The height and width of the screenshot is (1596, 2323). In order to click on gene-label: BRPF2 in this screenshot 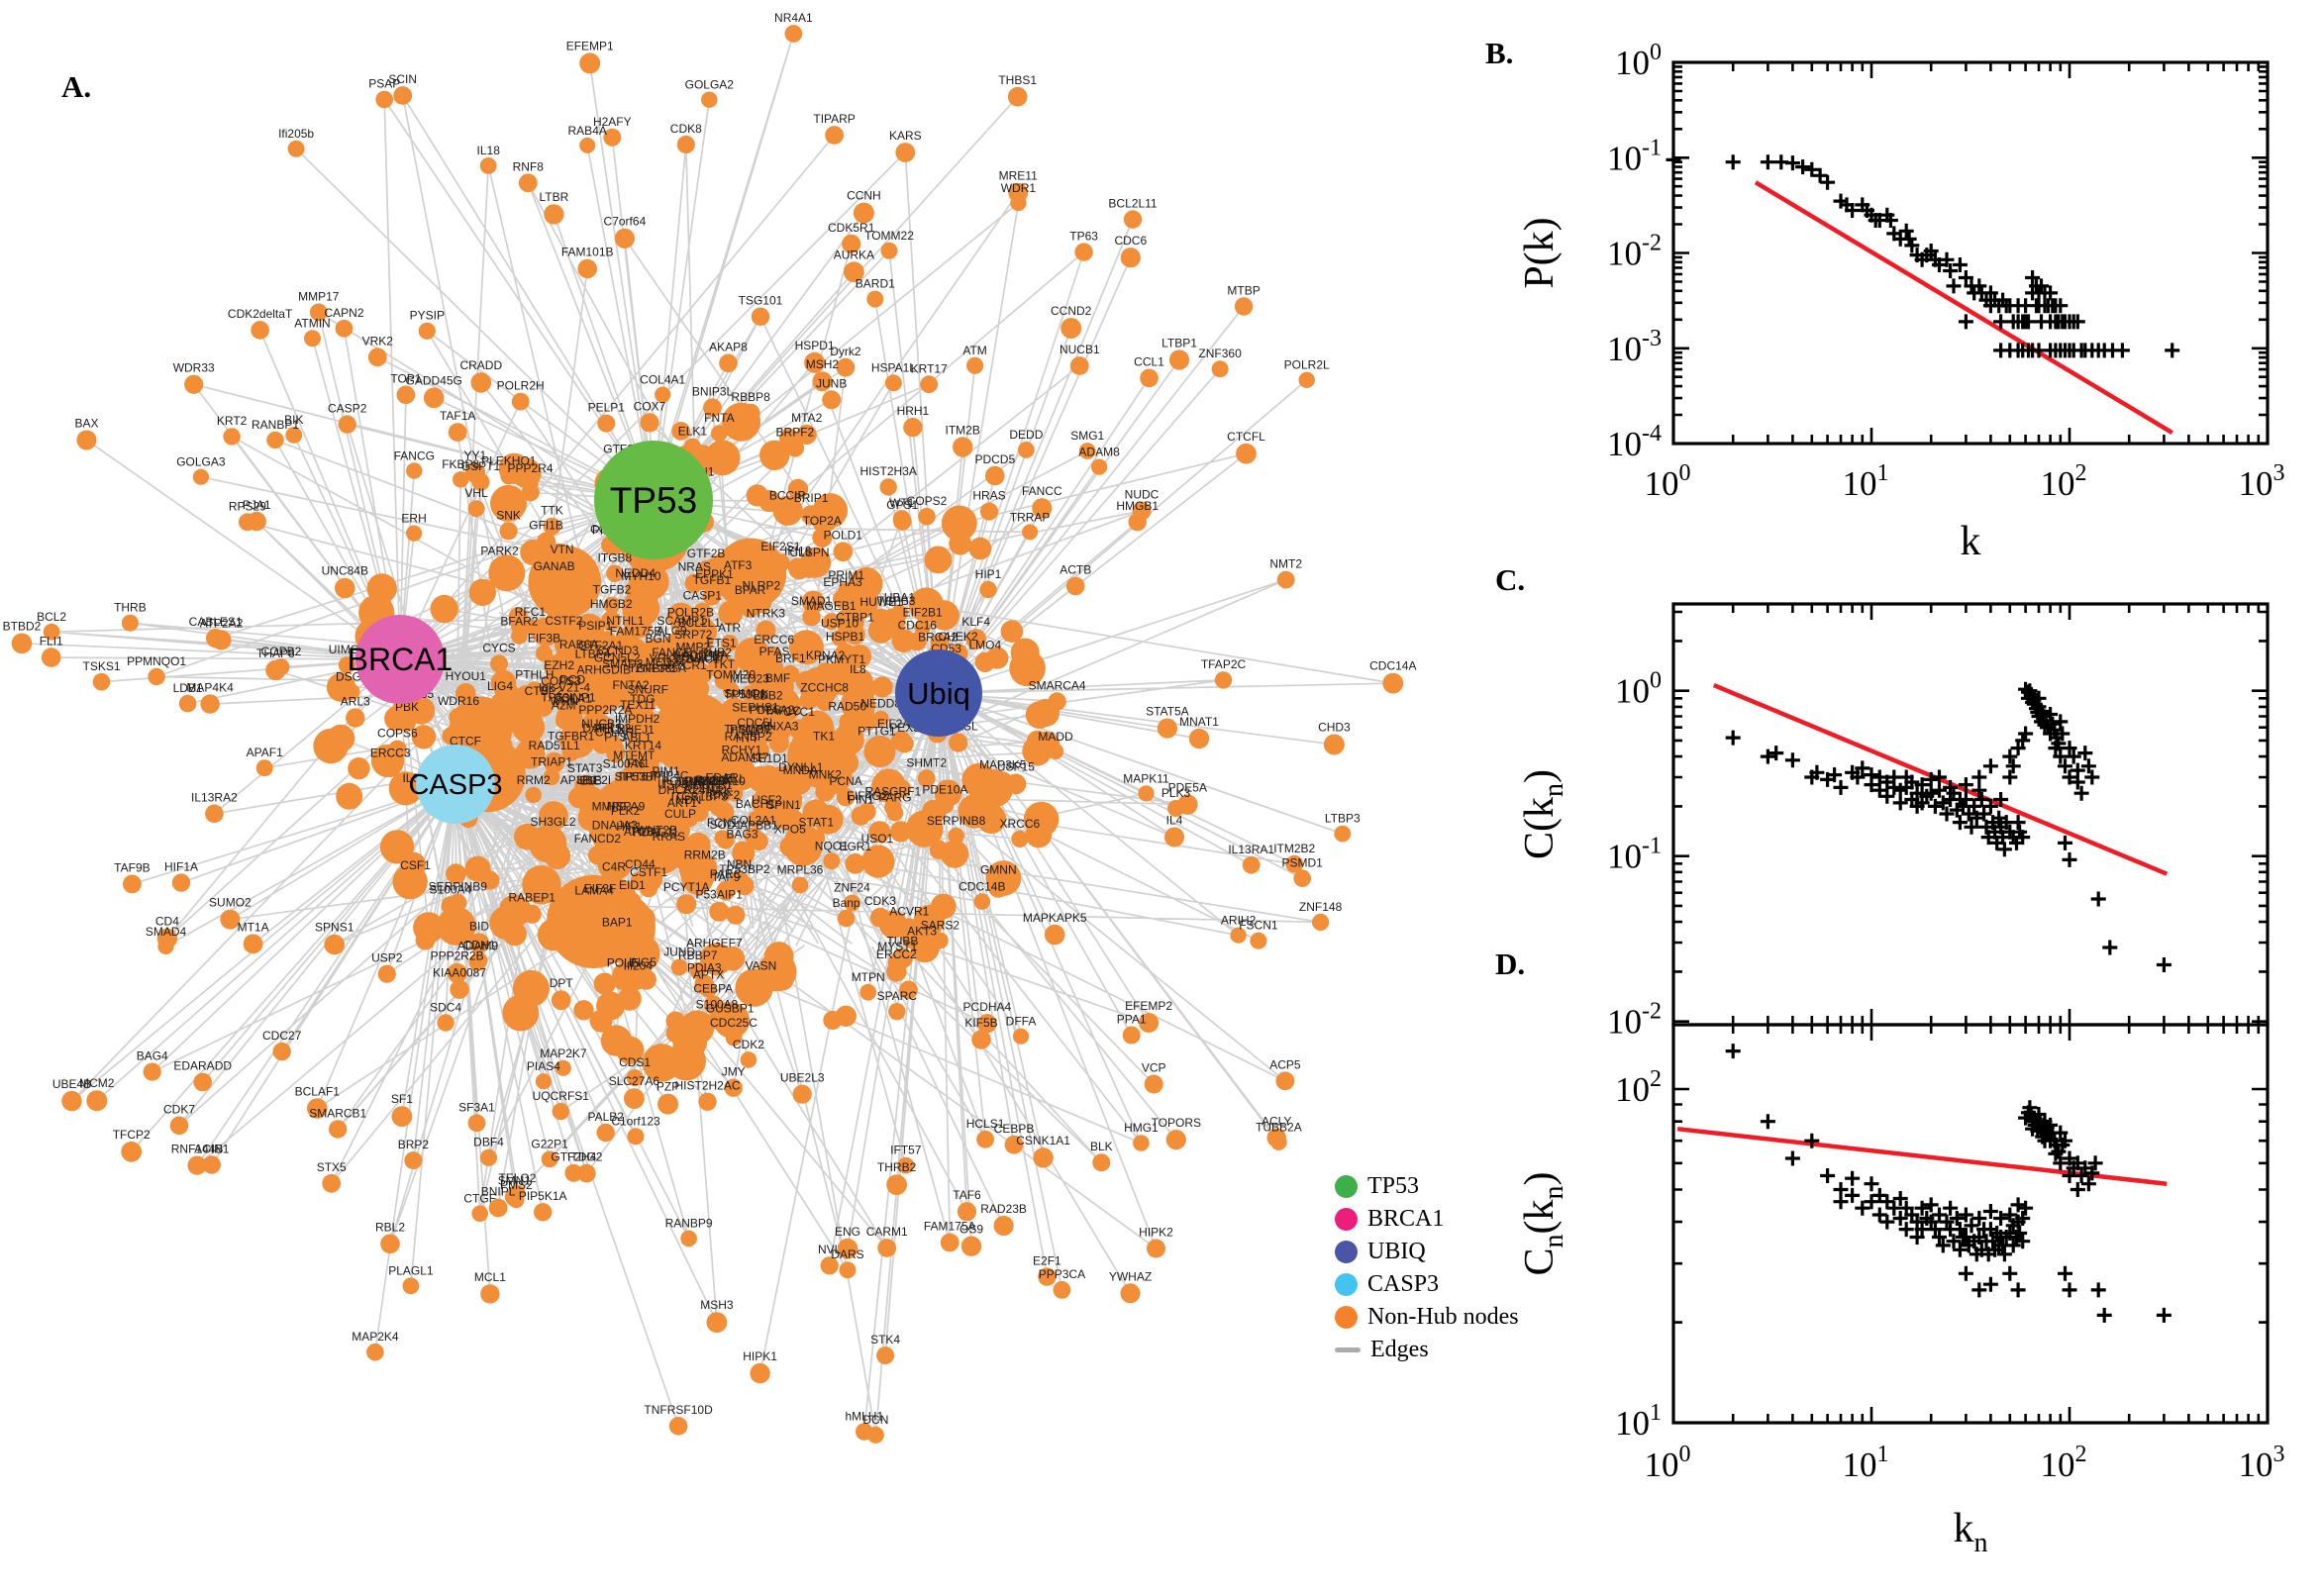, I will do `click(795, 433)`.